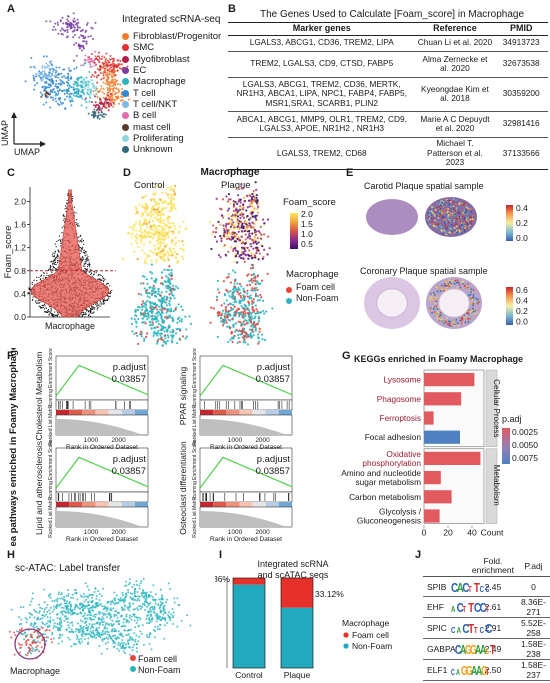 The width and height of the screenshot is (550, 683). What do you see at coordinates (454, 303) in the screenshot?
I see `vessel-lumen` at bounding box center [454, 303].